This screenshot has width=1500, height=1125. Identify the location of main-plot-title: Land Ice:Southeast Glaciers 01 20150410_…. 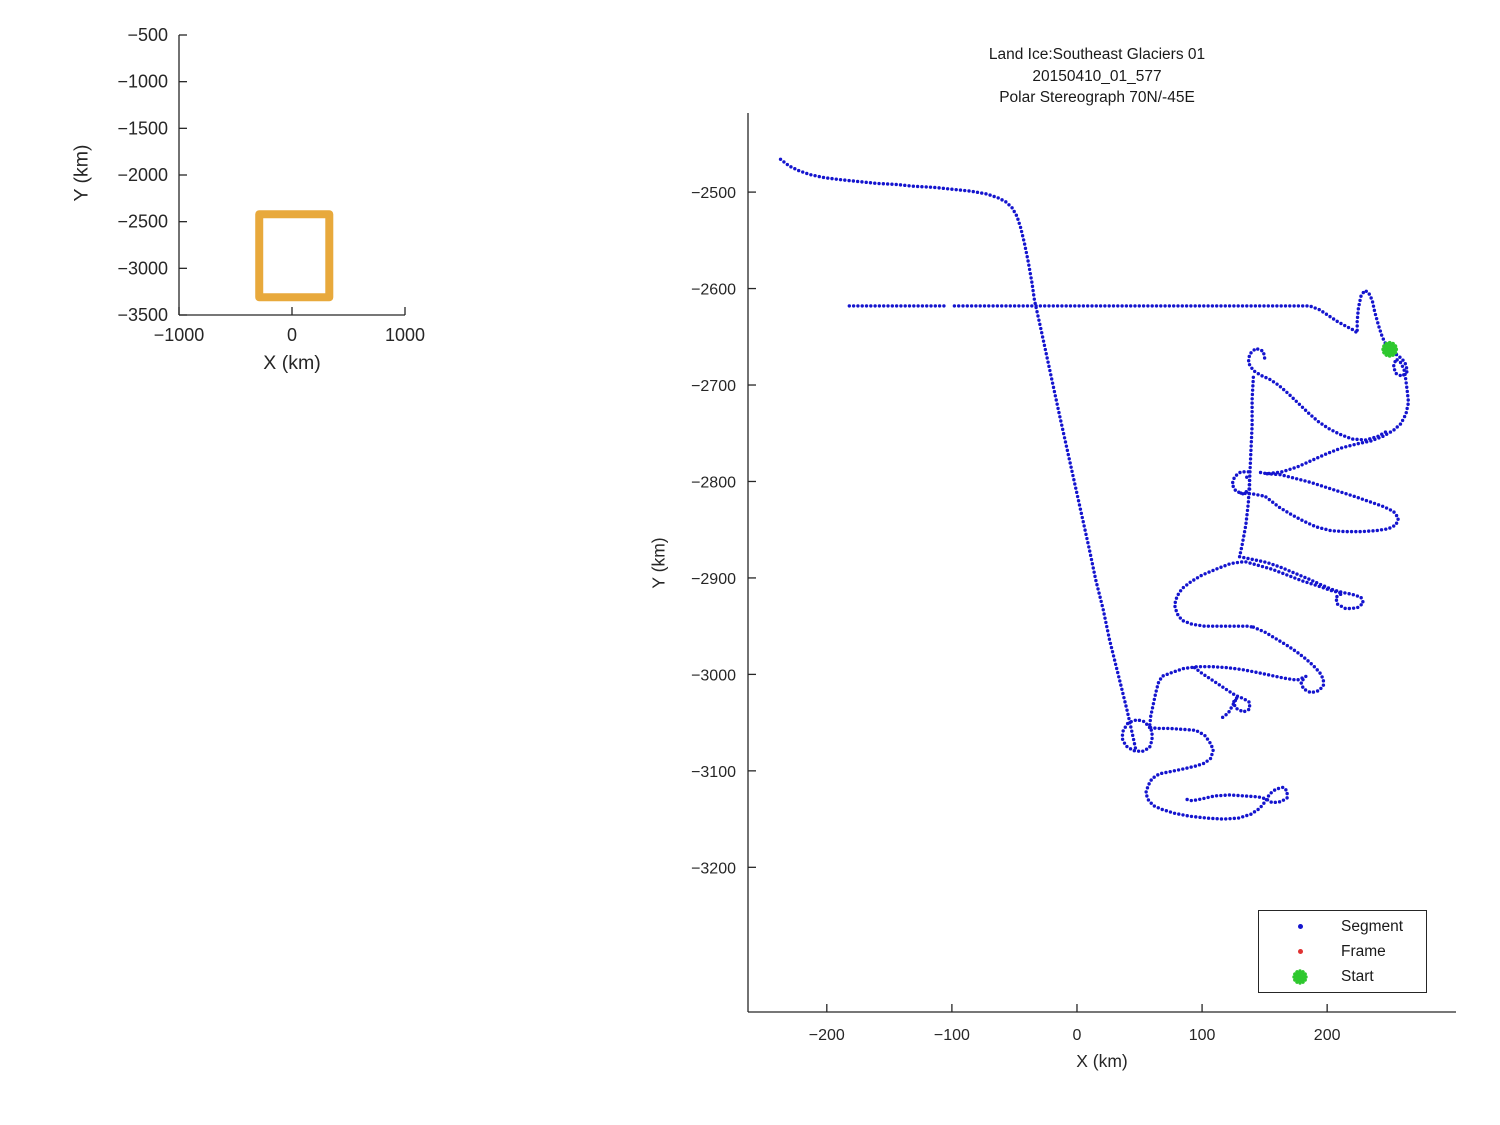
(1097, 76).